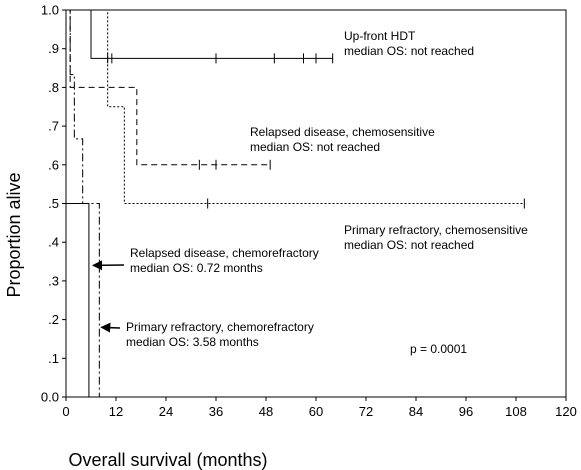  Describe the element at coordinates (196, 268) in the screenshot. I see `annotation-line: median OS: 0.72 months` at that location.